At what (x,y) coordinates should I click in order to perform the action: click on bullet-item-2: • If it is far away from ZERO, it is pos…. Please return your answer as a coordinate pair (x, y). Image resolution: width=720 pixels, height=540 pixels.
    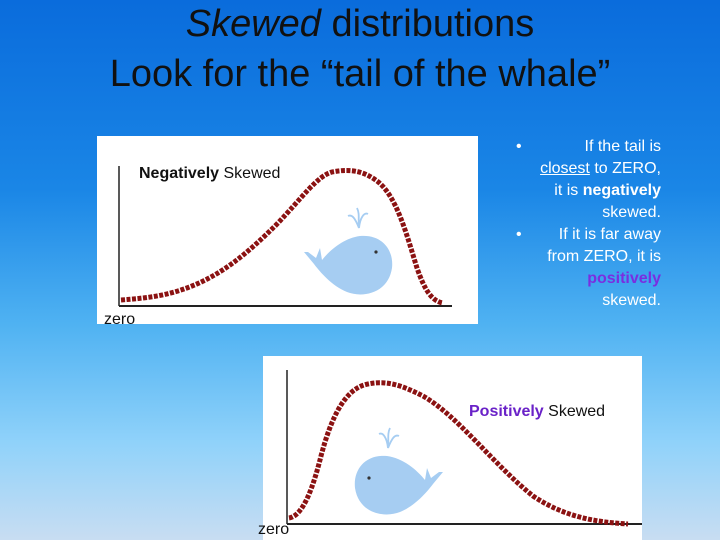
    Looking at the image, I should click on (588, 268).